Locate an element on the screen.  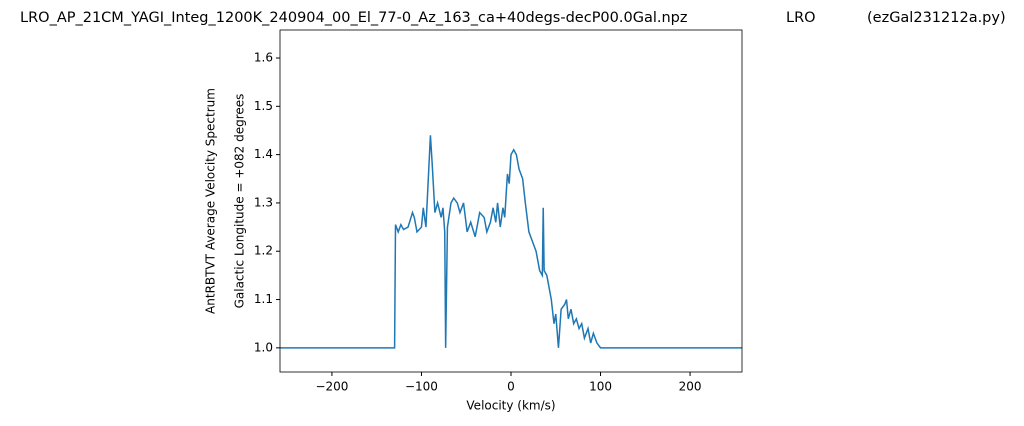
y-tick-label: 1.2 is located at coordinates (263, 251).